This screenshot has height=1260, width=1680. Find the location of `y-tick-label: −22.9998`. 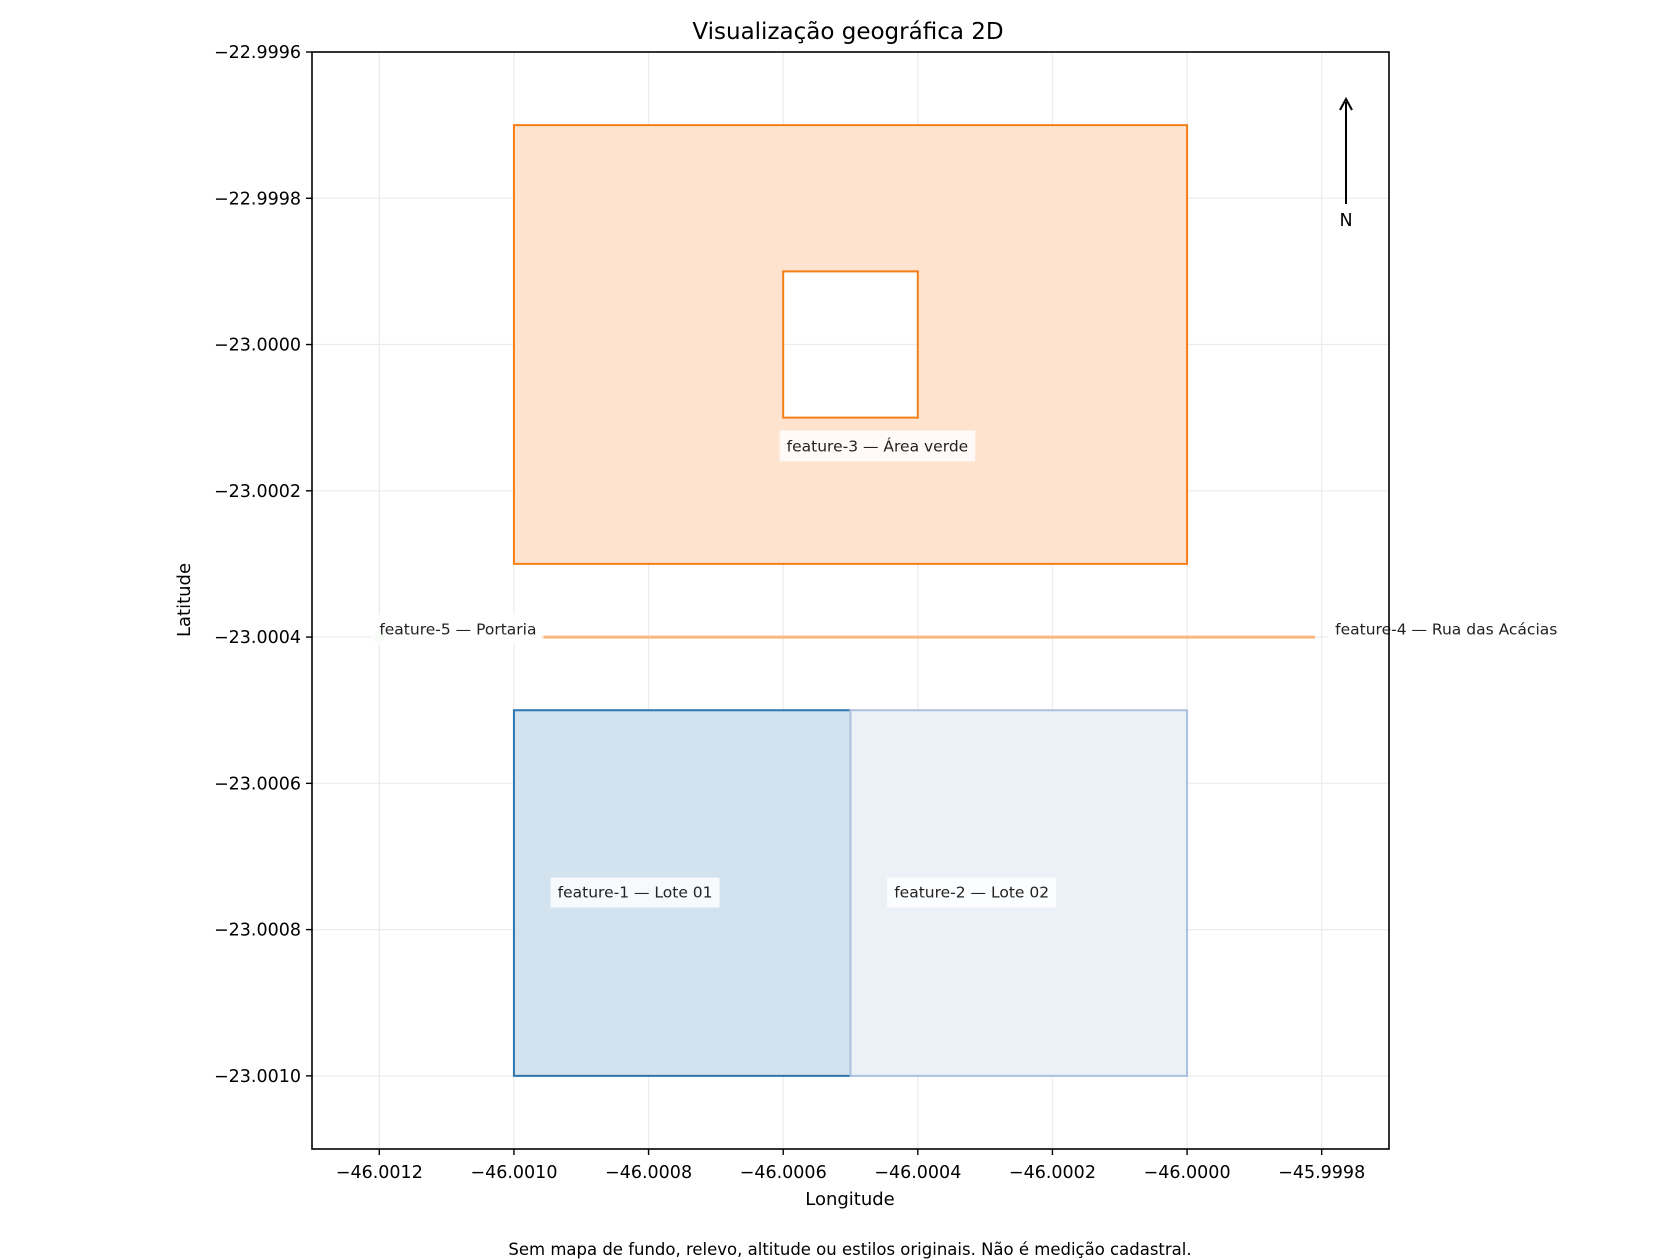

y-tick-label: −22.9998 is located at coordinates (257, 199).